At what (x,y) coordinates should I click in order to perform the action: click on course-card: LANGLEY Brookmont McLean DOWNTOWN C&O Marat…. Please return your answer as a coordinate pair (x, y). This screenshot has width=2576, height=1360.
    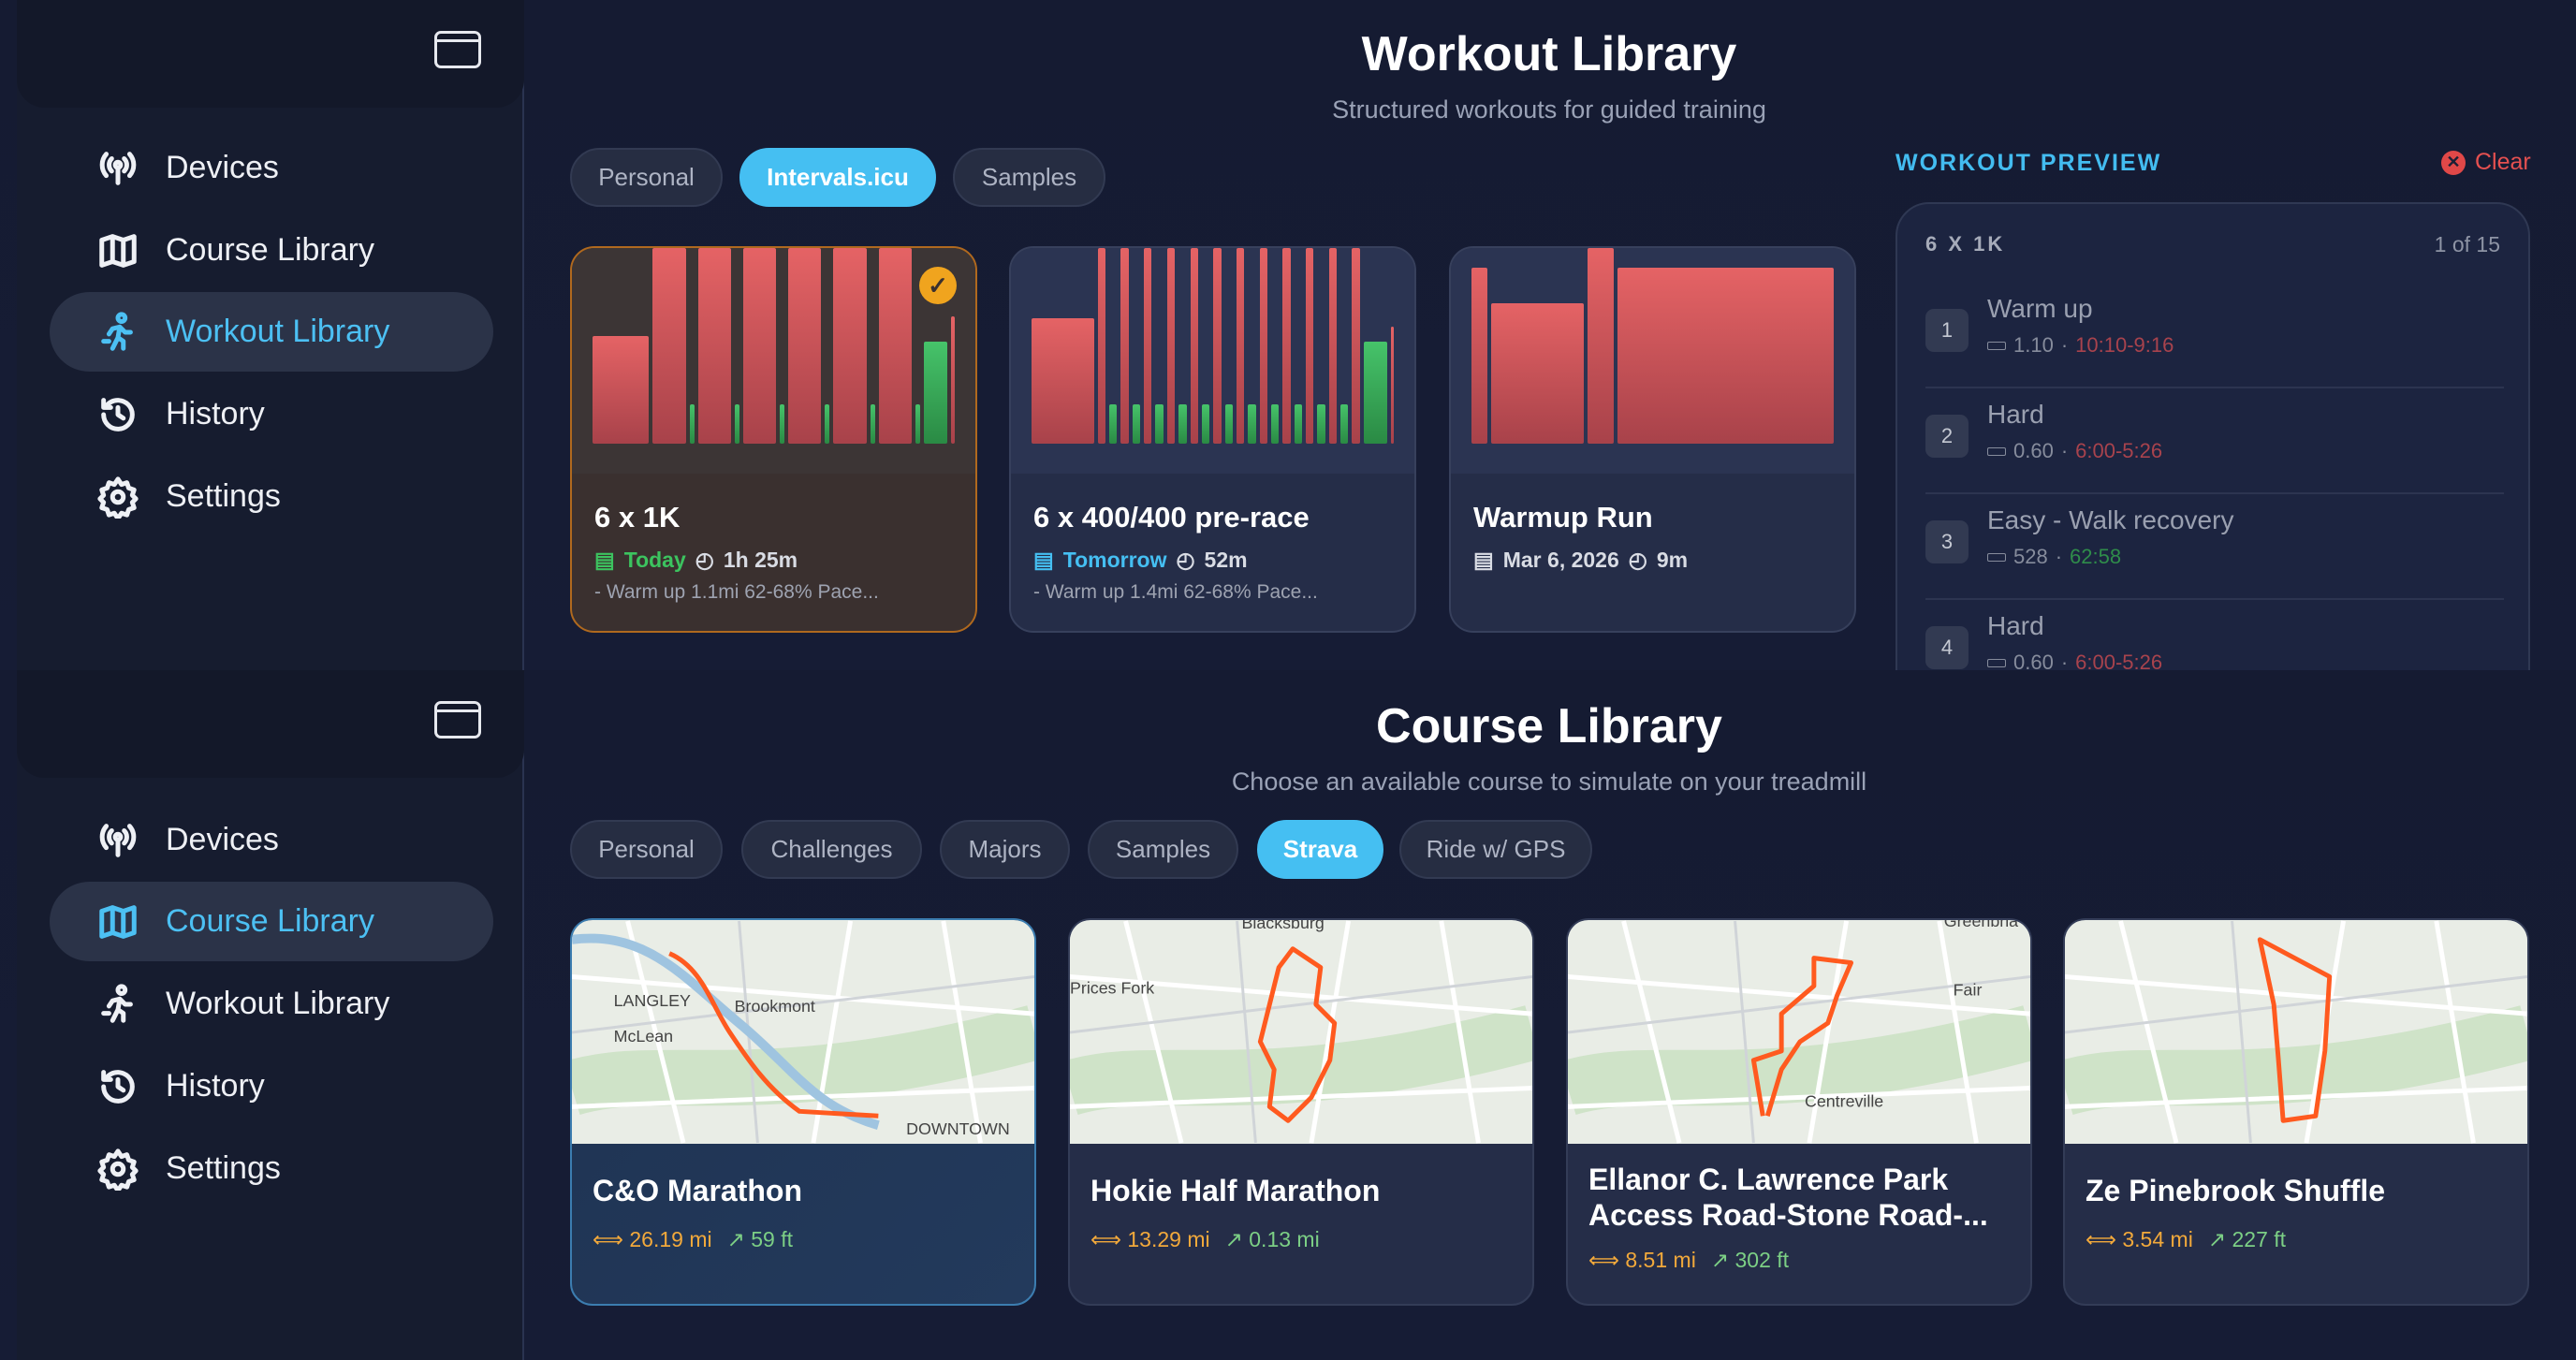
    Looking at the image, I should click on (803, 1112).